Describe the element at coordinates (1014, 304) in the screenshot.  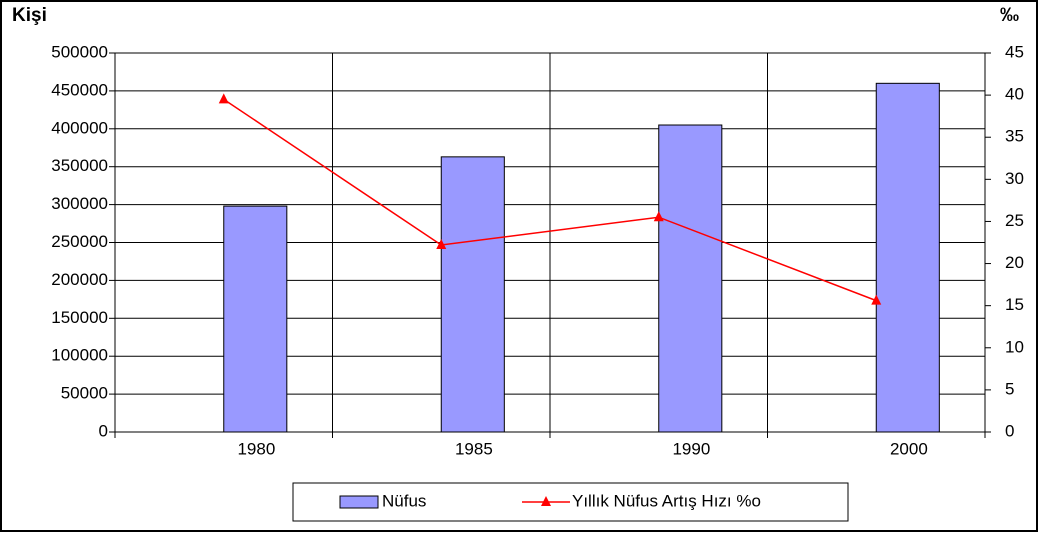
I see `y2-tick-label: 15` at that location.